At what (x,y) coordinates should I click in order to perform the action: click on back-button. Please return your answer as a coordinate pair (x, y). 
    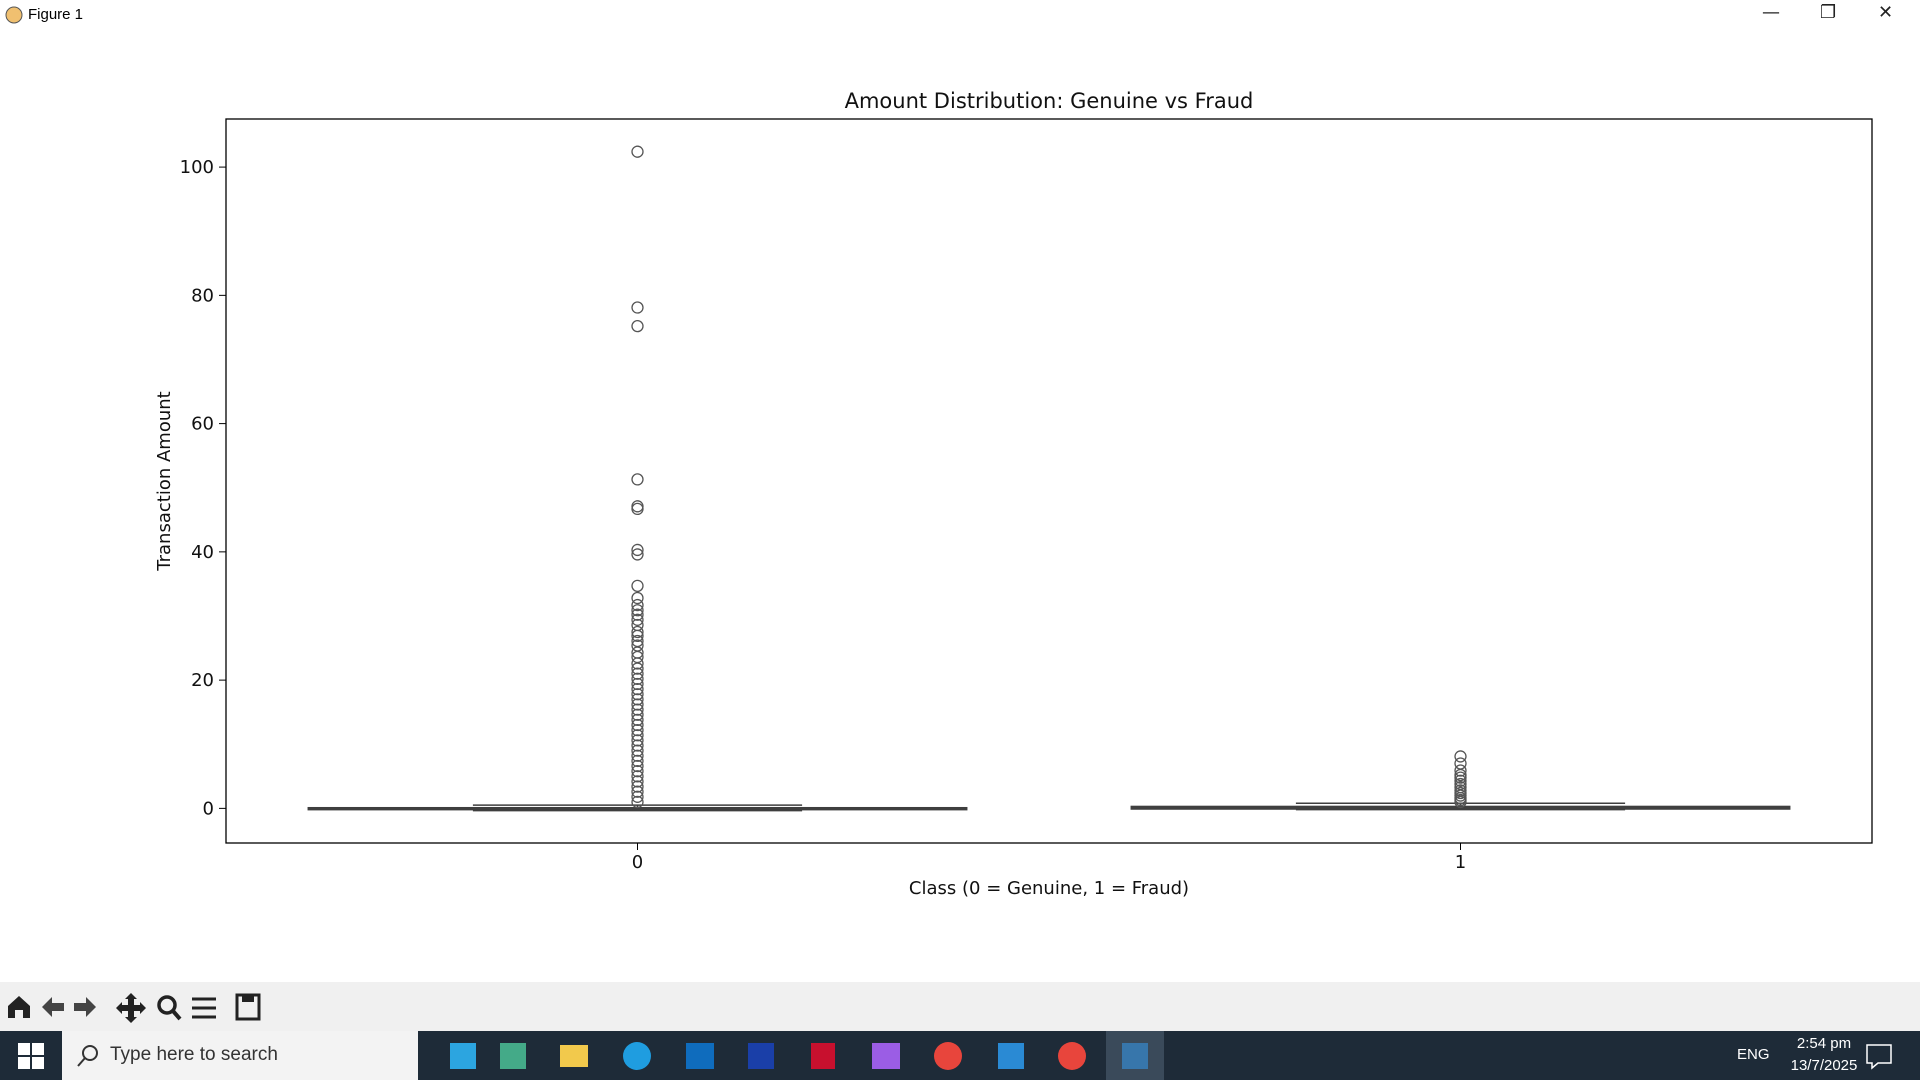
    Looking at the image, I should click on (53, 1007).